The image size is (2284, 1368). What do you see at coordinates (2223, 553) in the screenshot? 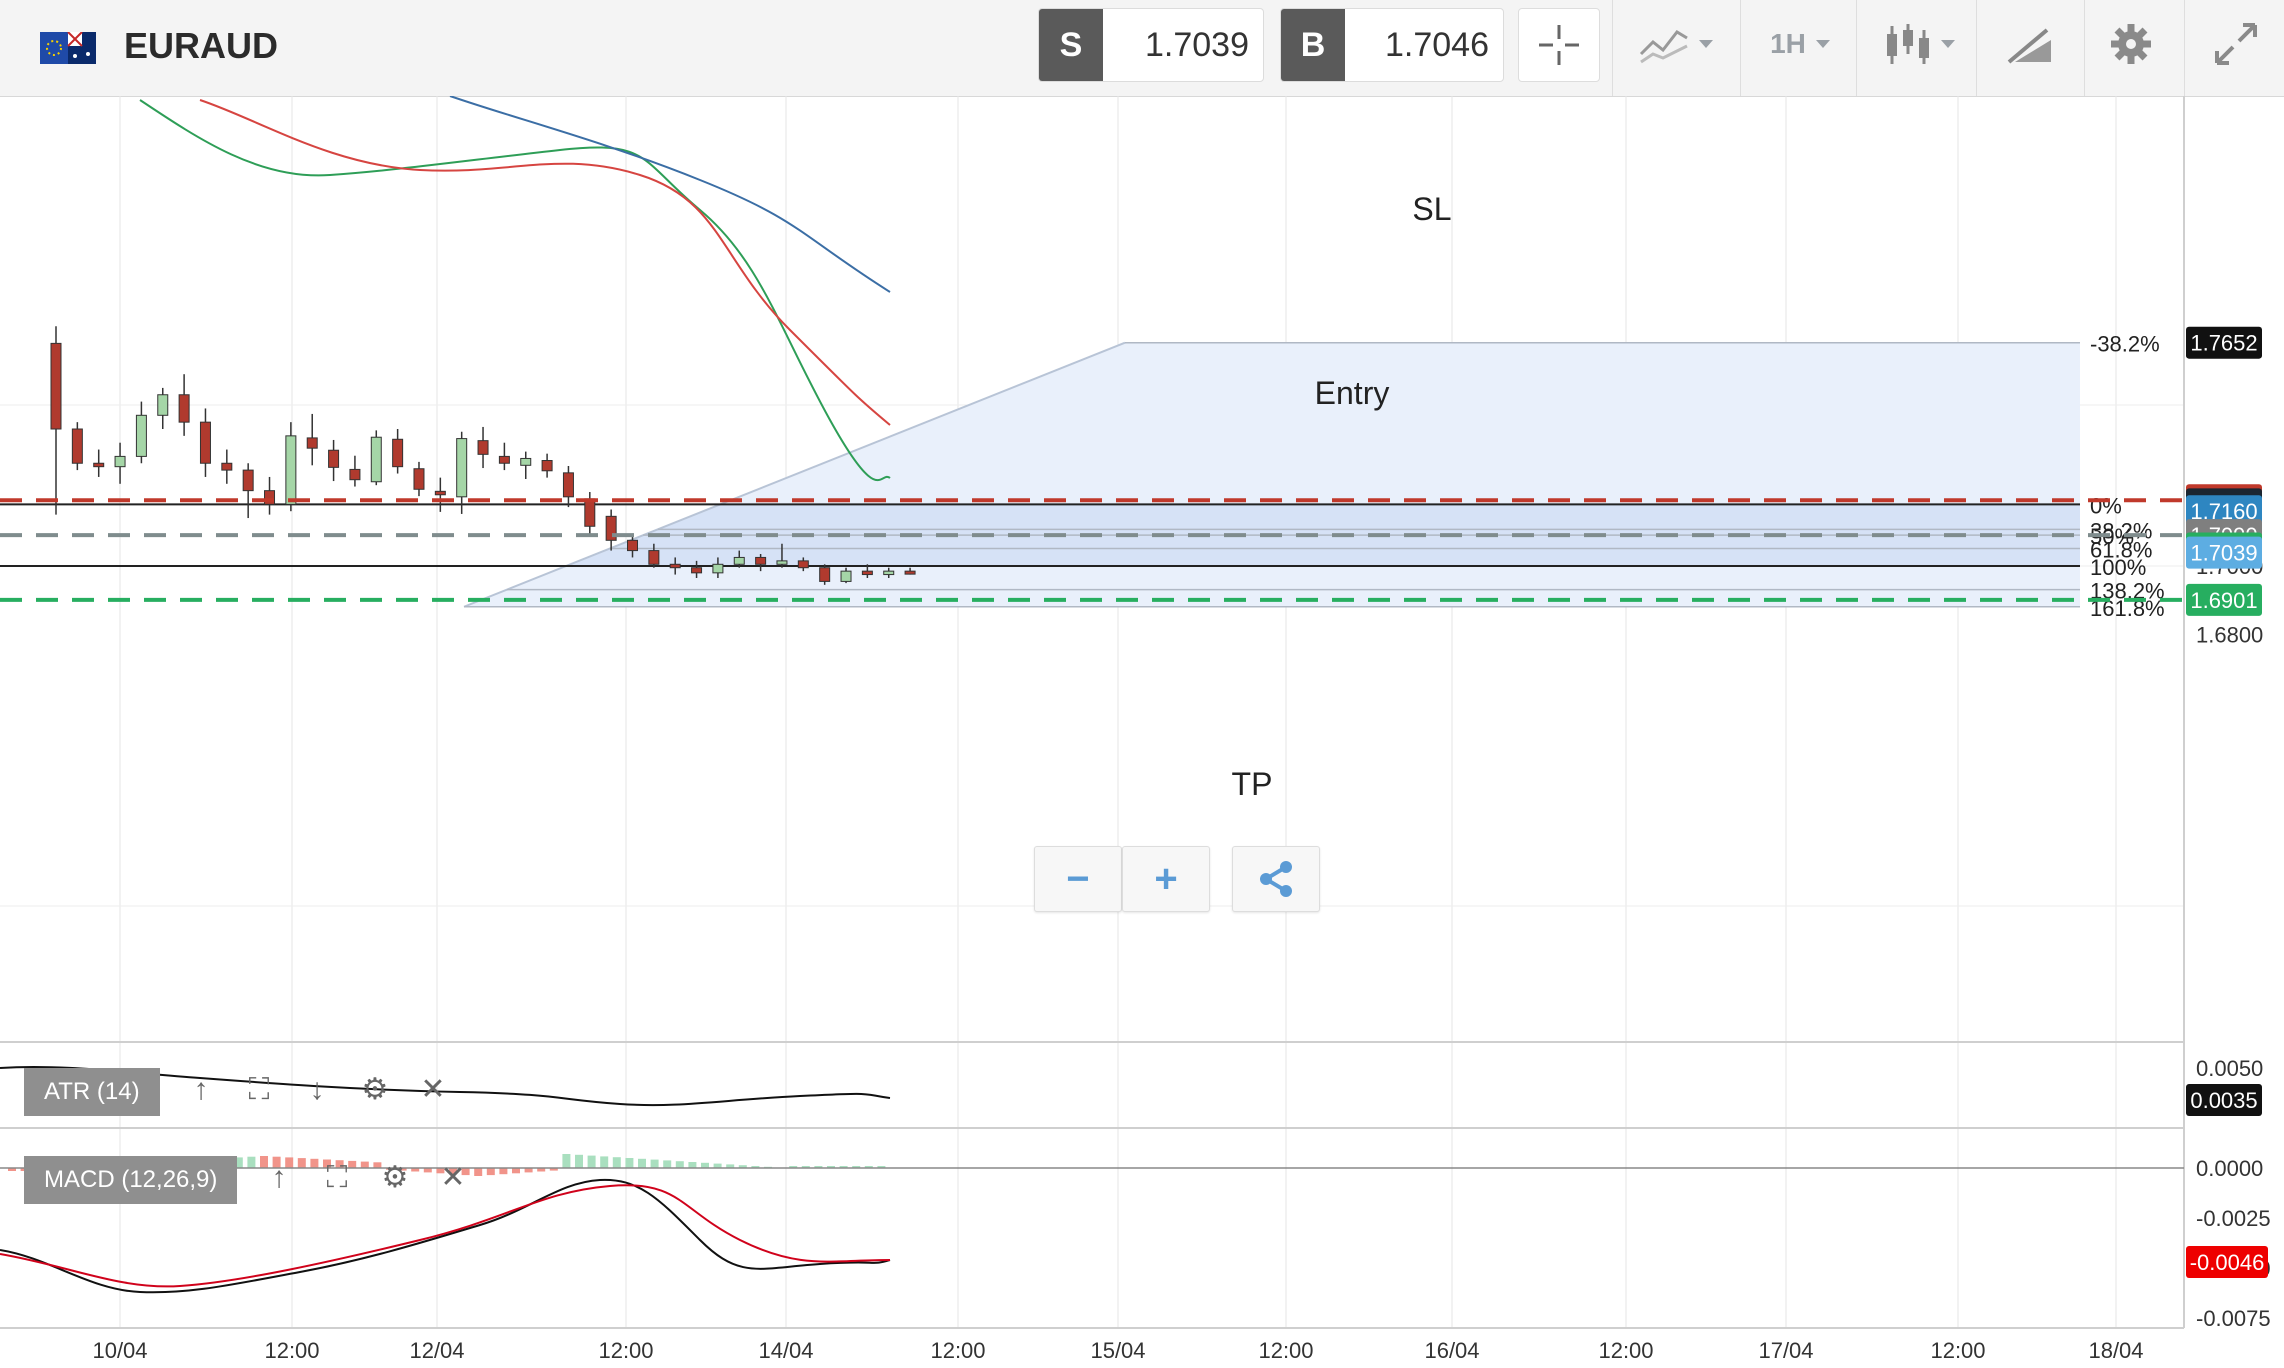
I see `price-tag-text: 1.7039` at bounding box center [2223, 553].